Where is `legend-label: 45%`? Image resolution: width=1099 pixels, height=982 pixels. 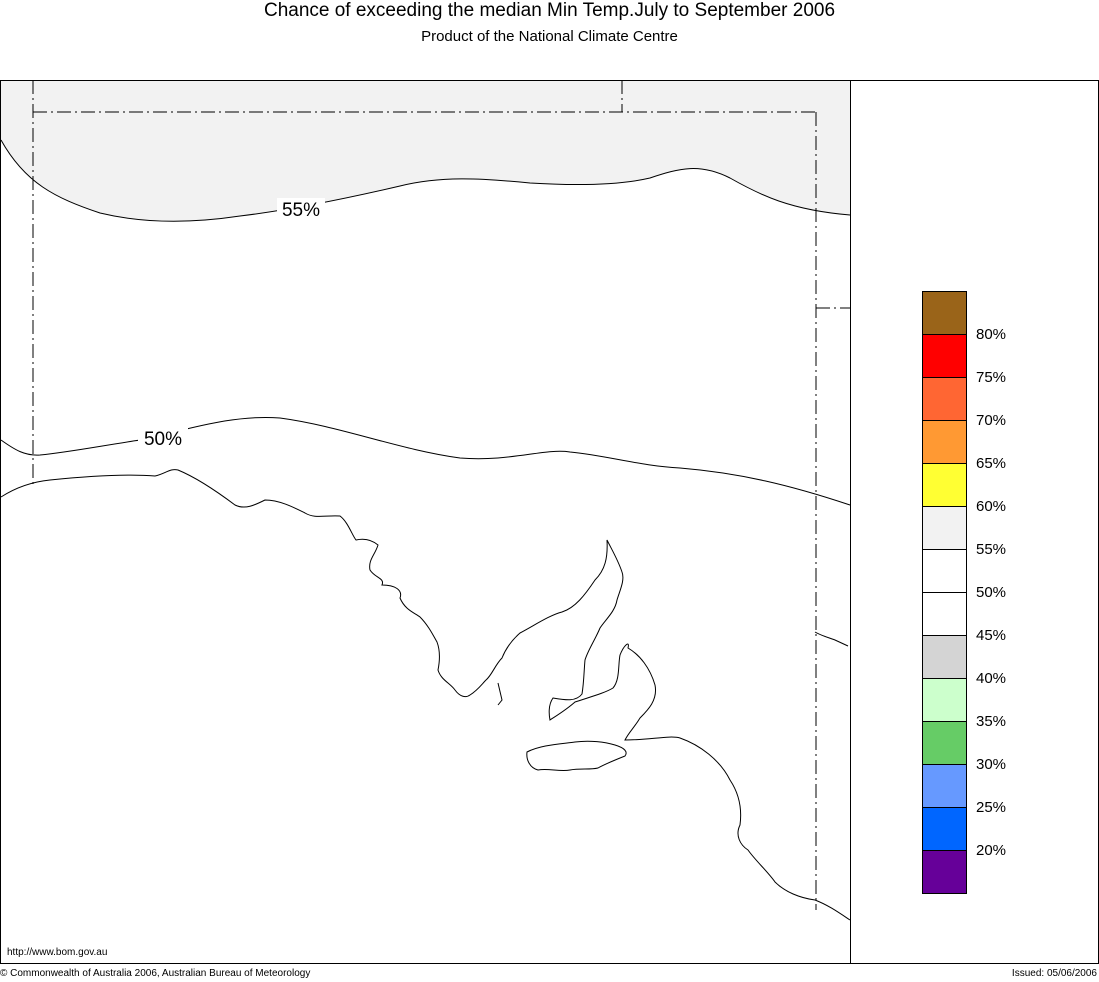 legend-label: 45% is located at coordinates (991, 635).